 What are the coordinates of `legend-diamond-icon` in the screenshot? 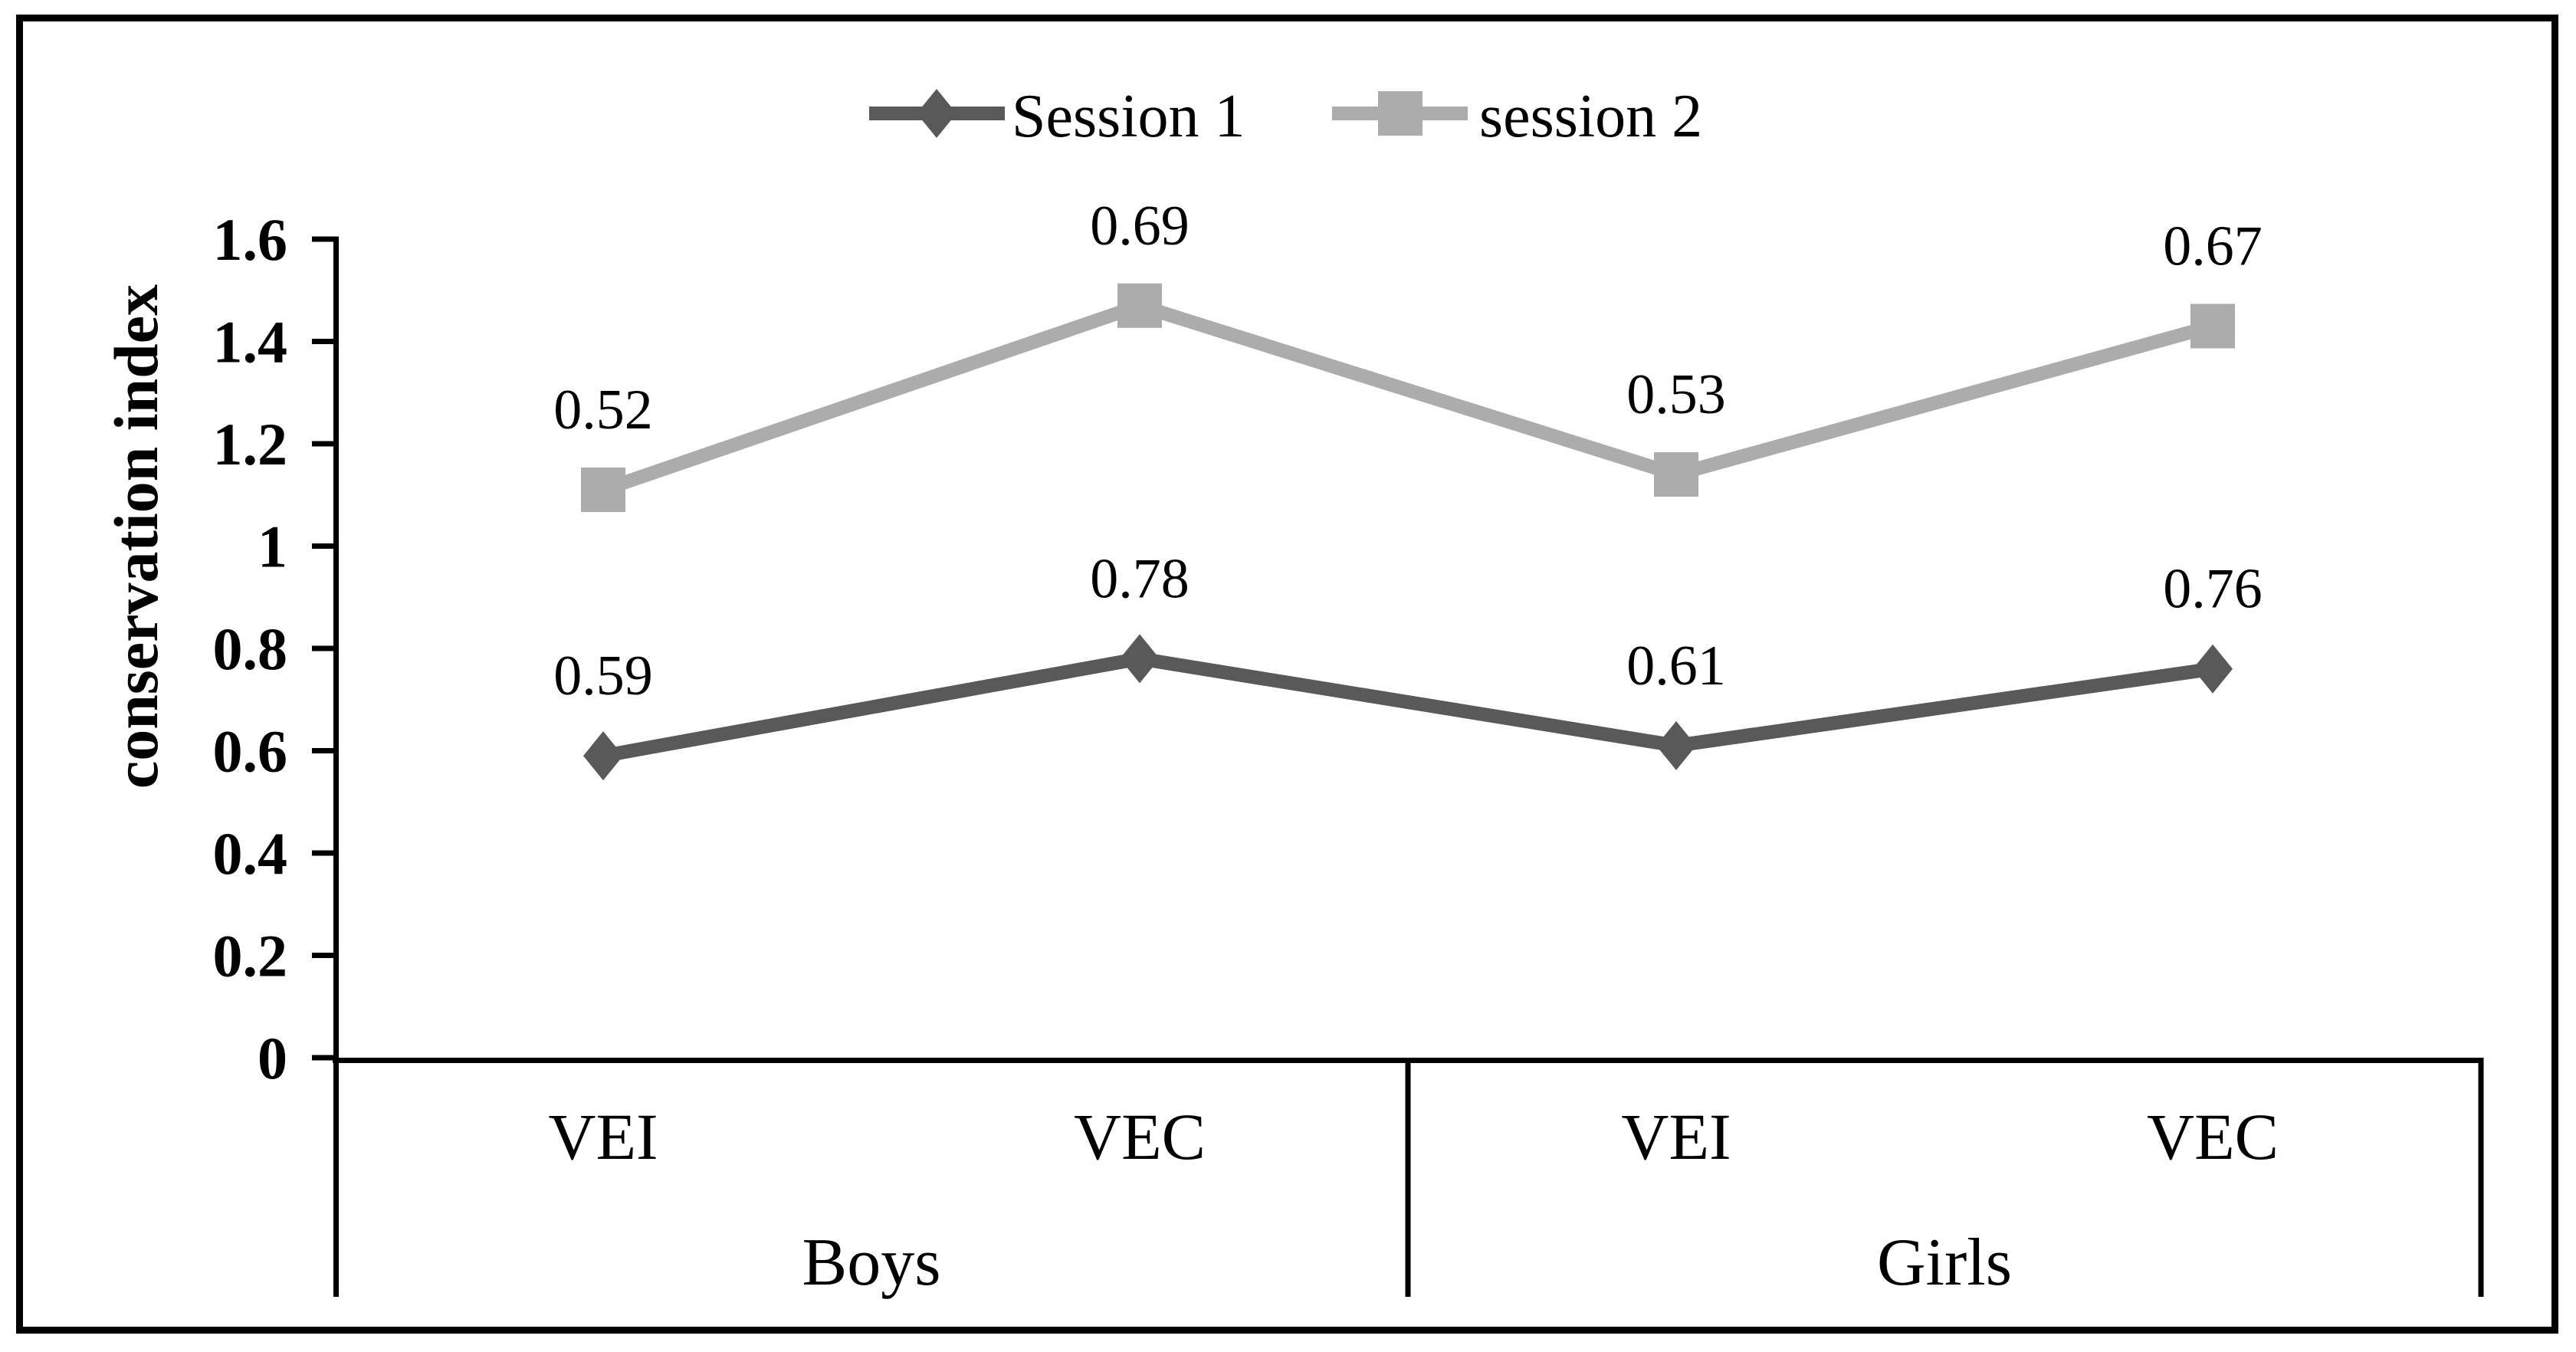 It's located at (937, 113).